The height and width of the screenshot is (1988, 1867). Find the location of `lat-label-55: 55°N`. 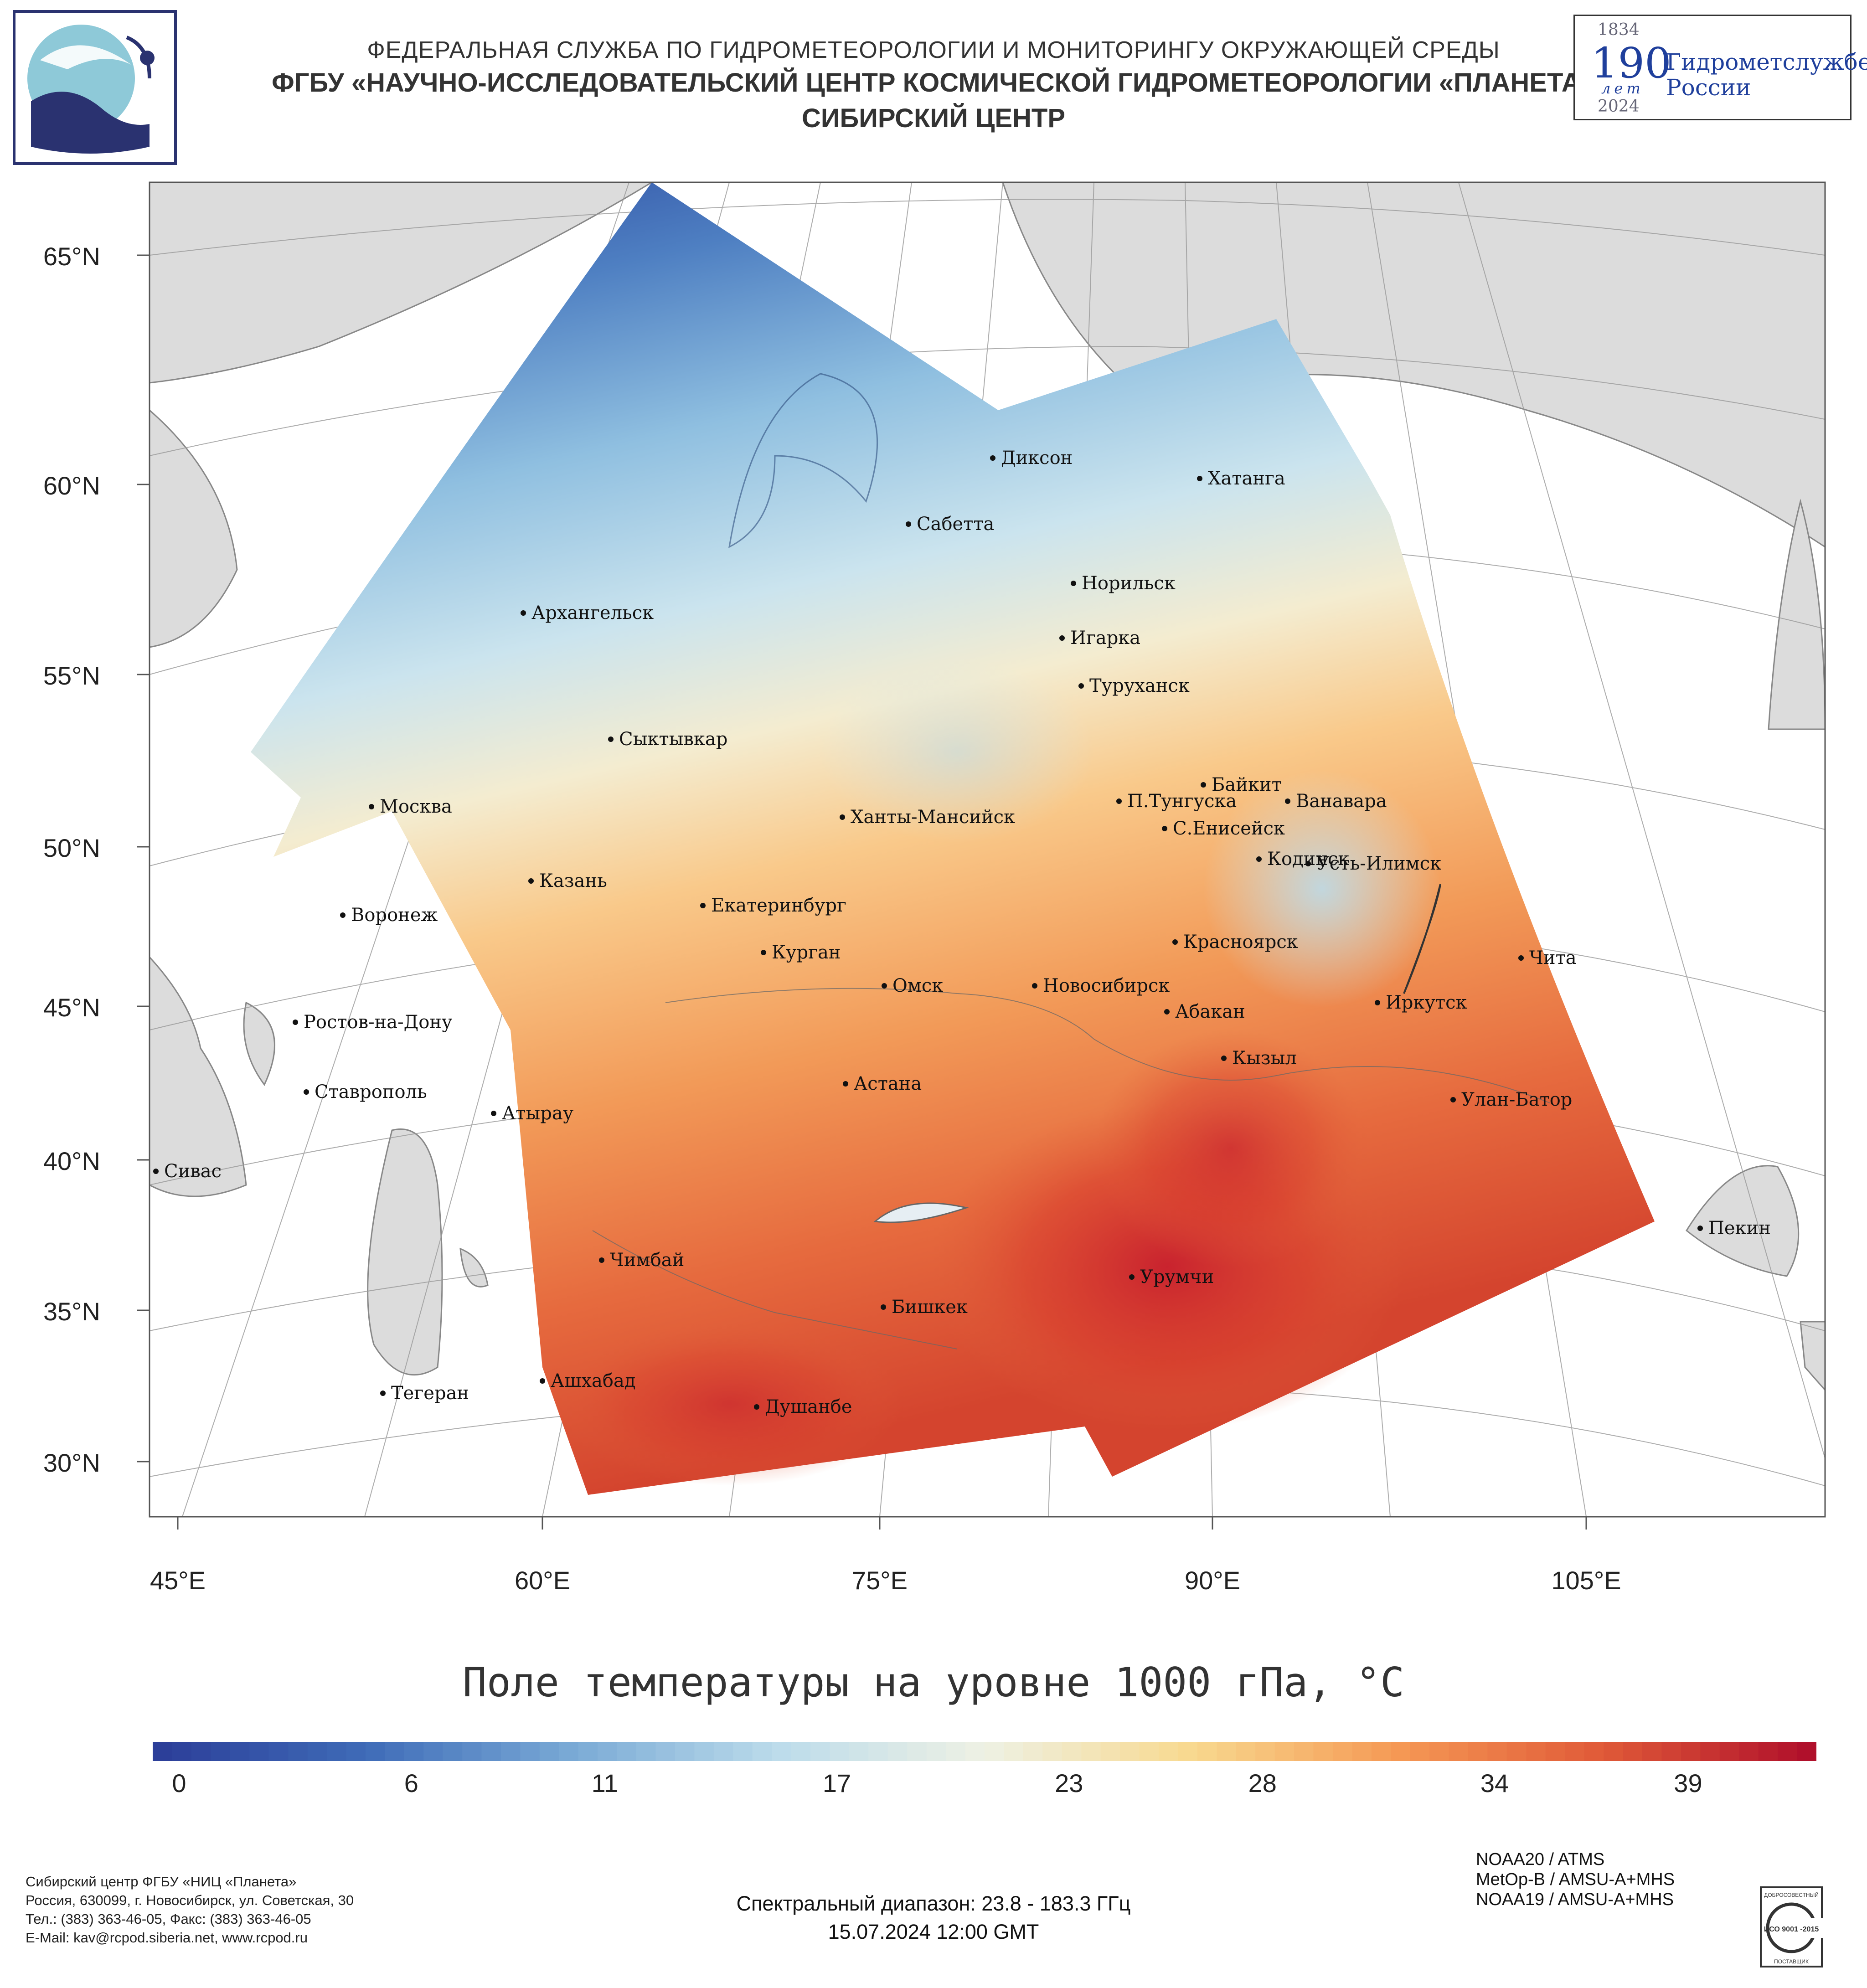

lat-label-55: 55°N is located at coordinates (71, 676).